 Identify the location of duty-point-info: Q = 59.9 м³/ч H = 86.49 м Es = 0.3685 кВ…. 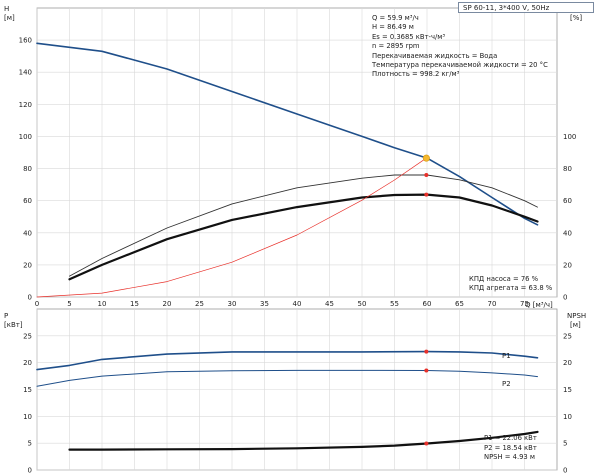
(482, 47).